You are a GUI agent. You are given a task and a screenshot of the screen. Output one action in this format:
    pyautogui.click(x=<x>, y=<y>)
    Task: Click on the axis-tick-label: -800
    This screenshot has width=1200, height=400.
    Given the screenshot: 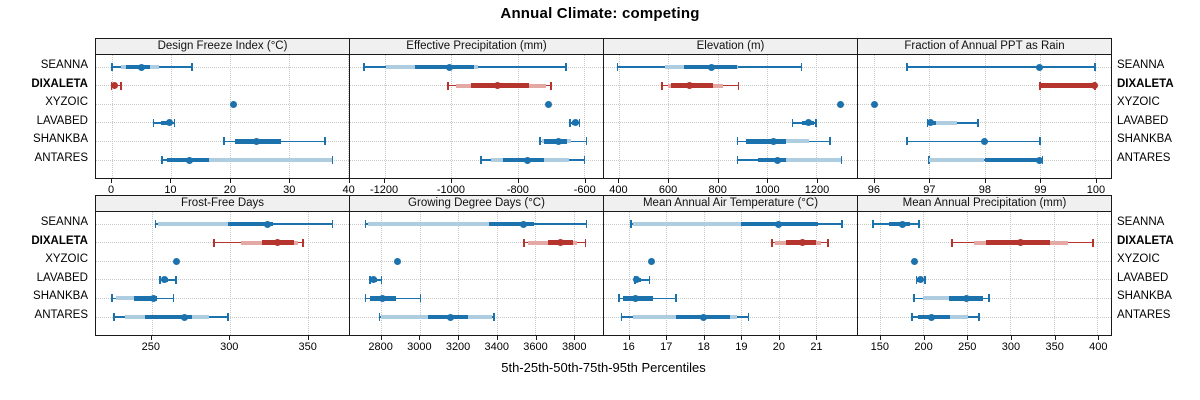 What is the action you would take?
    pyautogui.click(x=517, y=190)
    